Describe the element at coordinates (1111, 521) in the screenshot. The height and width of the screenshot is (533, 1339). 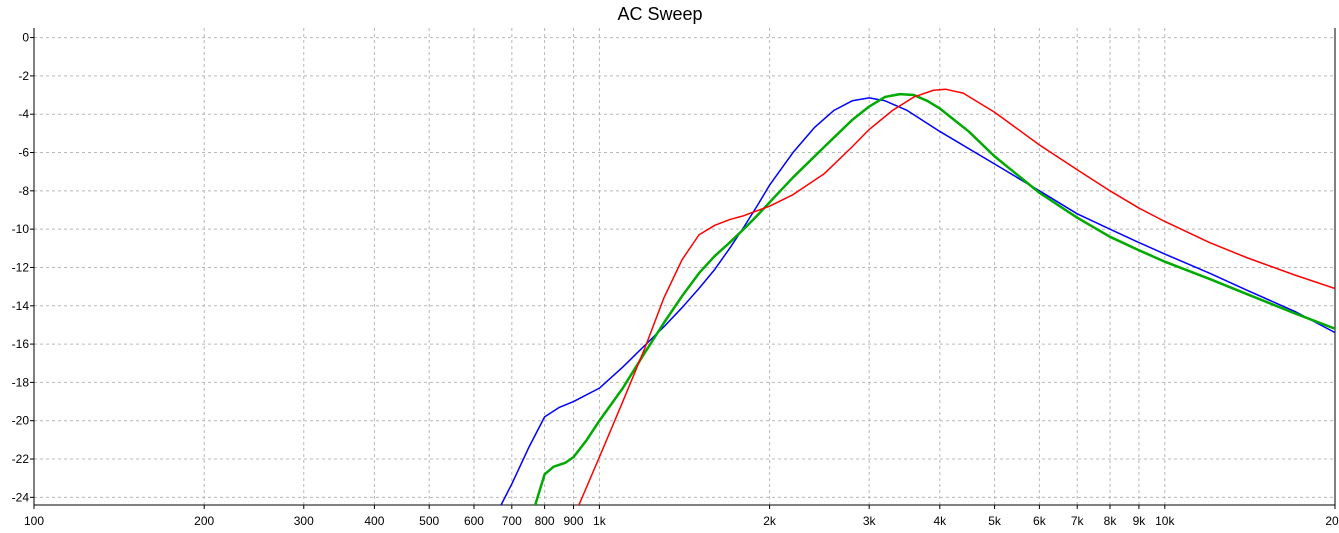
I see `x-tick-label: 8k` at that location.